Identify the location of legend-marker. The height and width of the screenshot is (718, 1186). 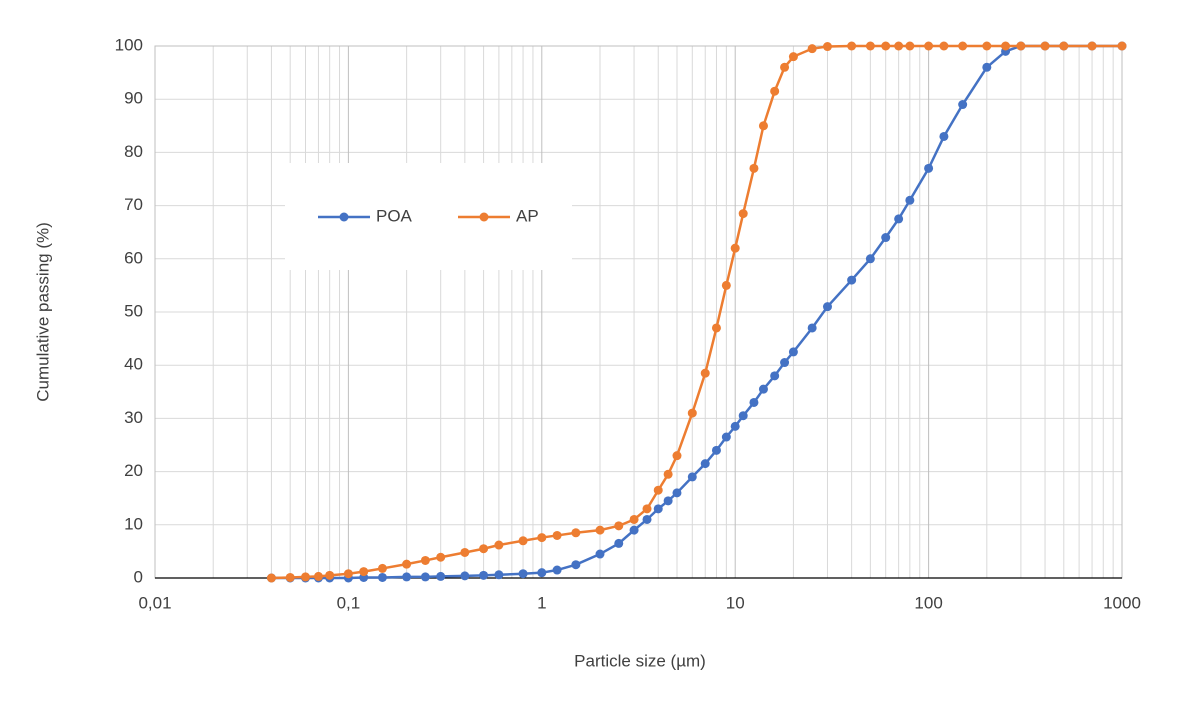
(344, 217).